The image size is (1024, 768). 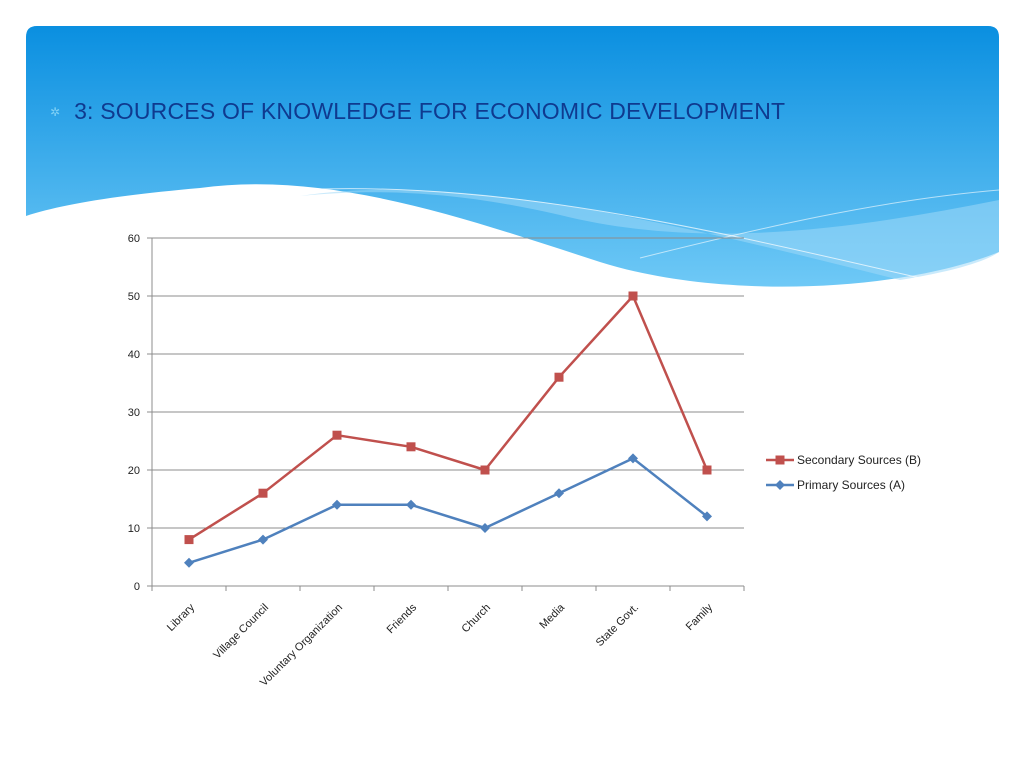 What do you see at coordinates (134, 239) in the screenshot?
I see `y-tick-label: 60` at bounding box center [134, 239].